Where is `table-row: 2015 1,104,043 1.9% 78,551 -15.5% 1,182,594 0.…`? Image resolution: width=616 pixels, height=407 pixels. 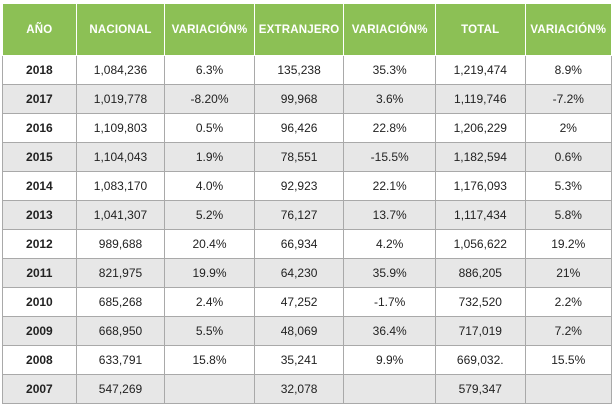
table-row: 2015 1,104,043 1.9% 78,551 -15.5% 1,182,594 0.… is located at coordinates (307, 157).